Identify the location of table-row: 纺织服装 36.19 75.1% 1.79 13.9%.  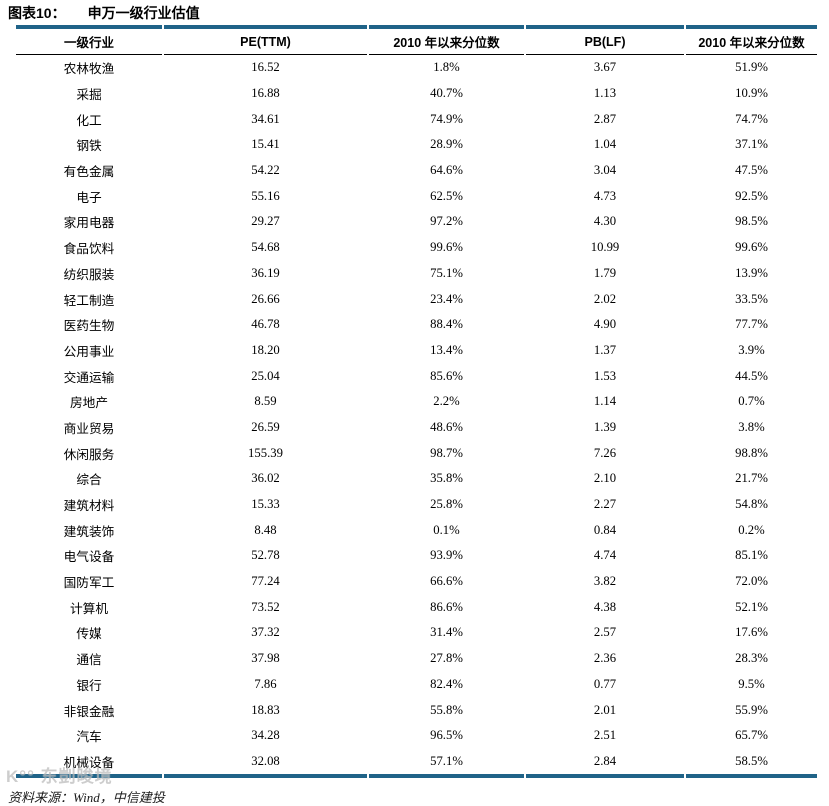
(416, 274).